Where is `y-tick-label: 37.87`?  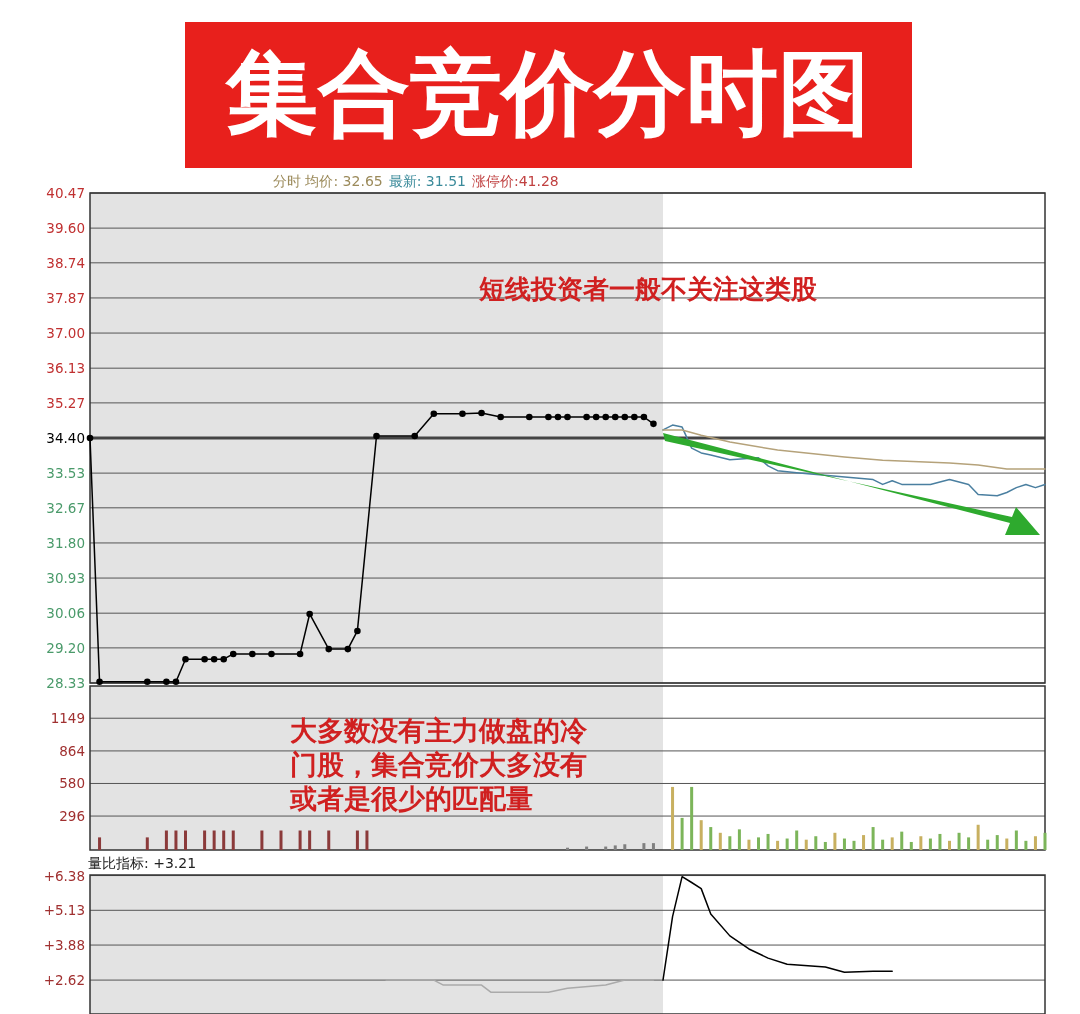
y-tick-label: 37.87 is located at coordinates (65, 297).